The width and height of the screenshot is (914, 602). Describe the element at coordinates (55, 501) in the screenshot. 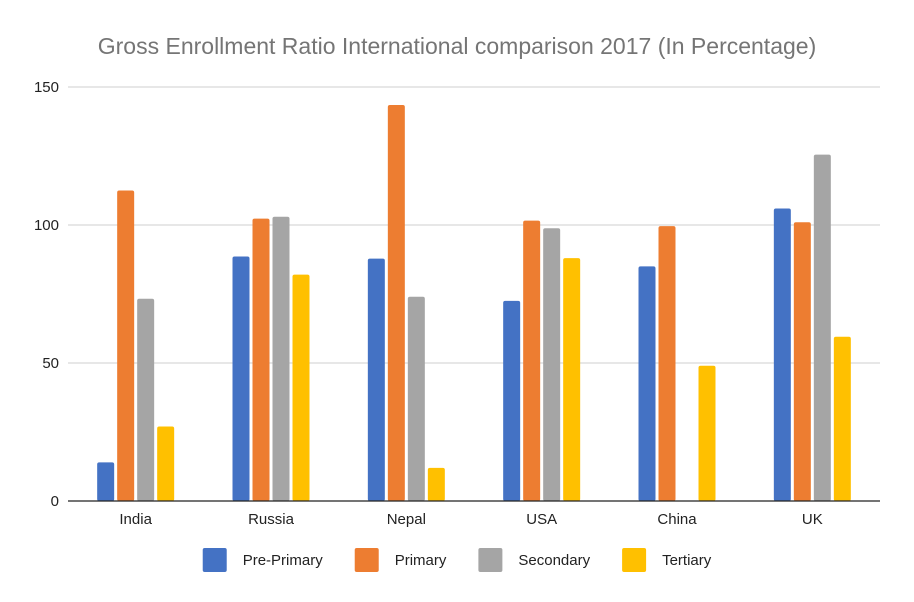

I see `y-tick-label: 0` at that location.